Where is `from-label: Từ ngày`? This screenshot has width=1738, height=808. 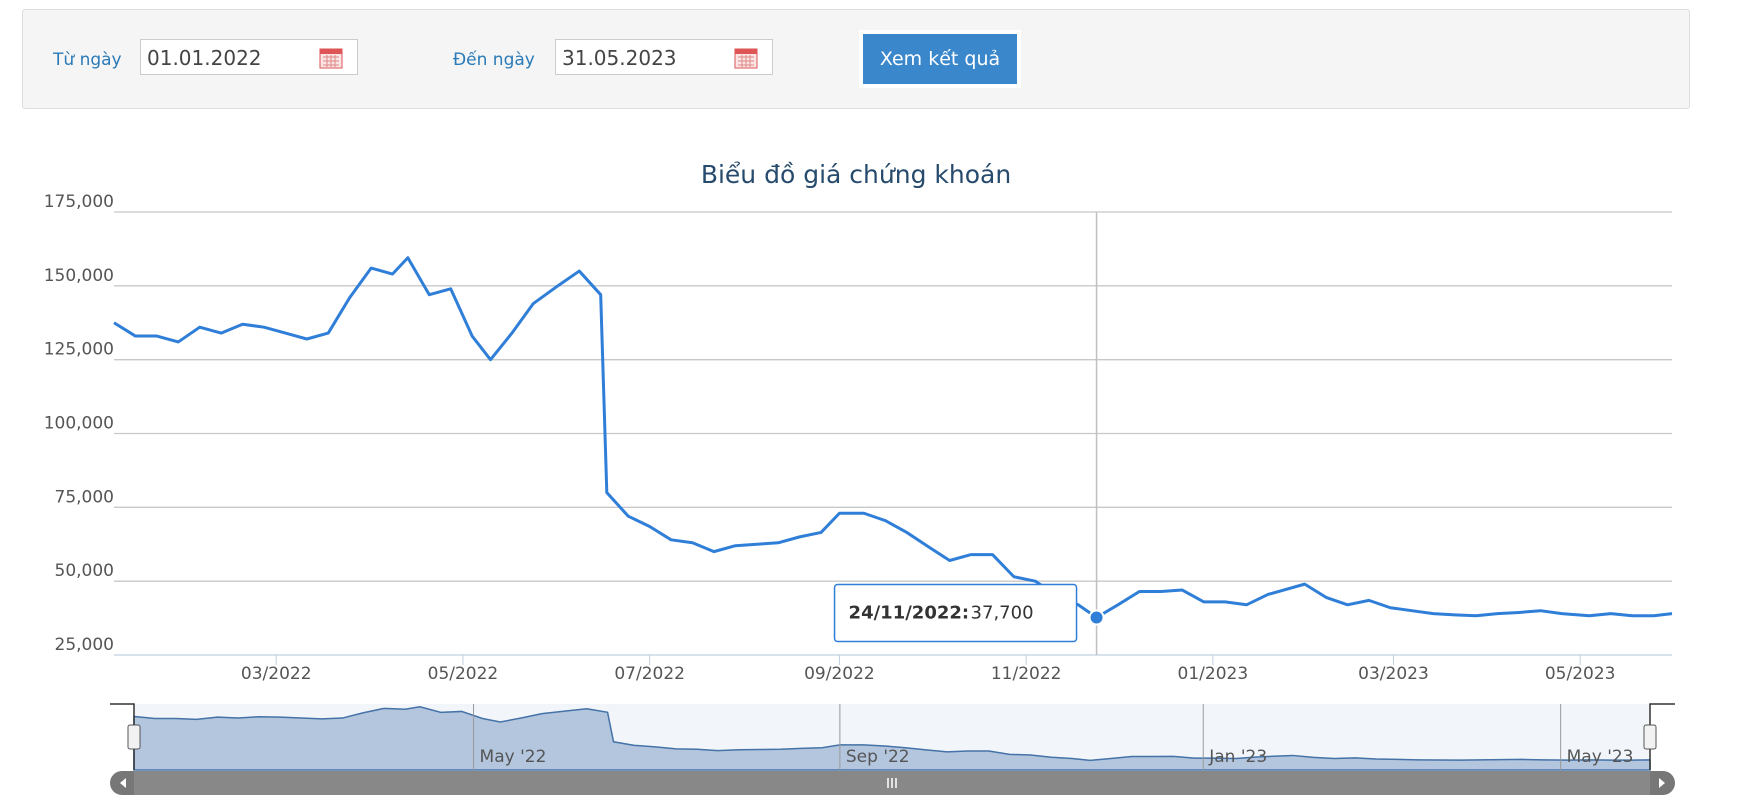 from-label: Từ ngày is located at coordinates (87, 60).